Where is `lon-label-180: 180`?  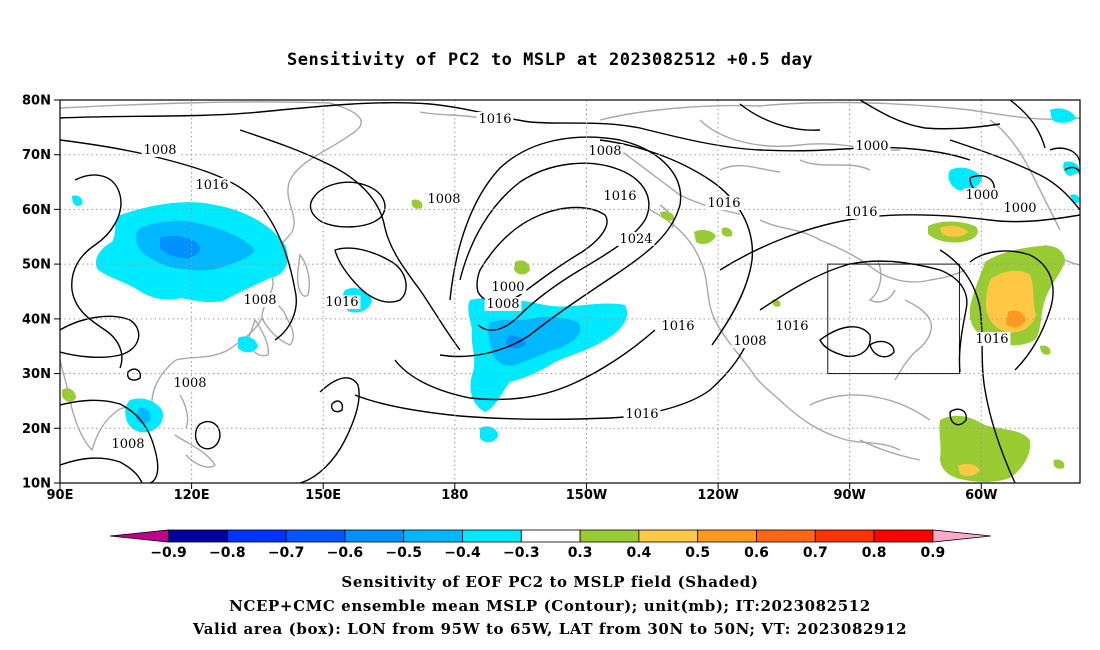 lon-label-180: 180 is located at coordinates (454, 495).